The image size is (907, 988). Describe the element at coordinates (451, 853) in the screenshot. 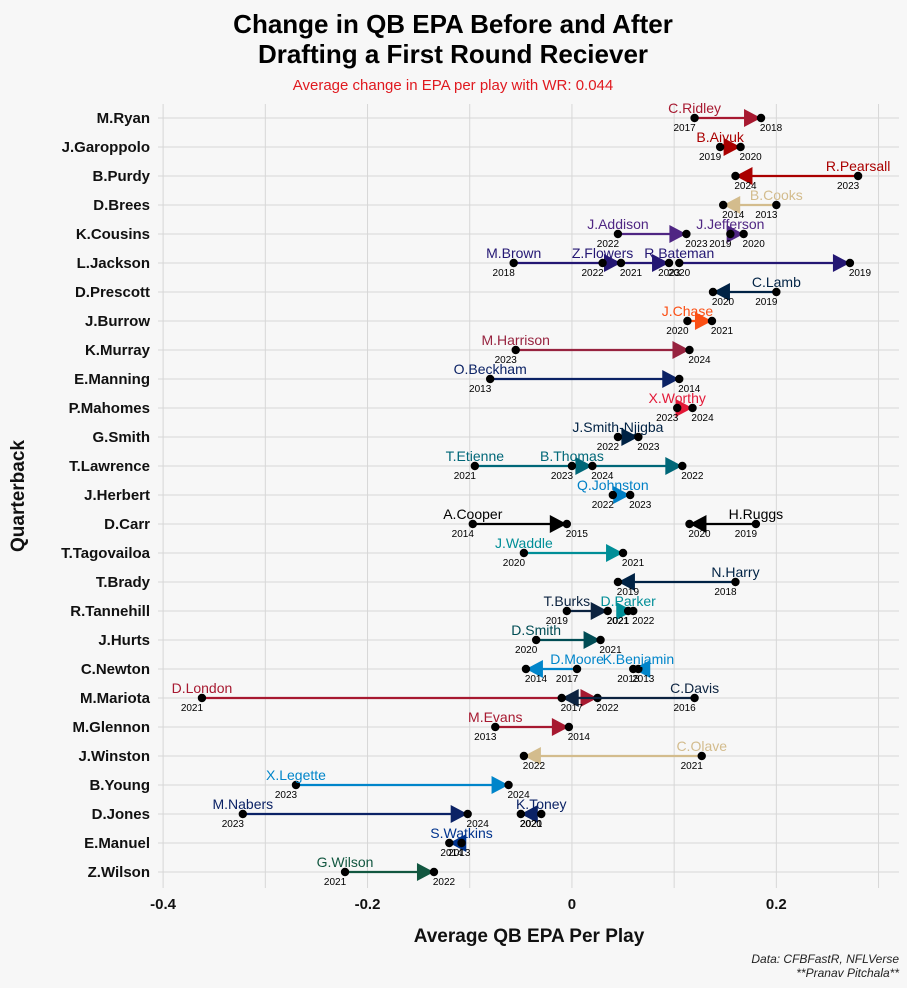

I see `start-year-label: 2014` at that location.